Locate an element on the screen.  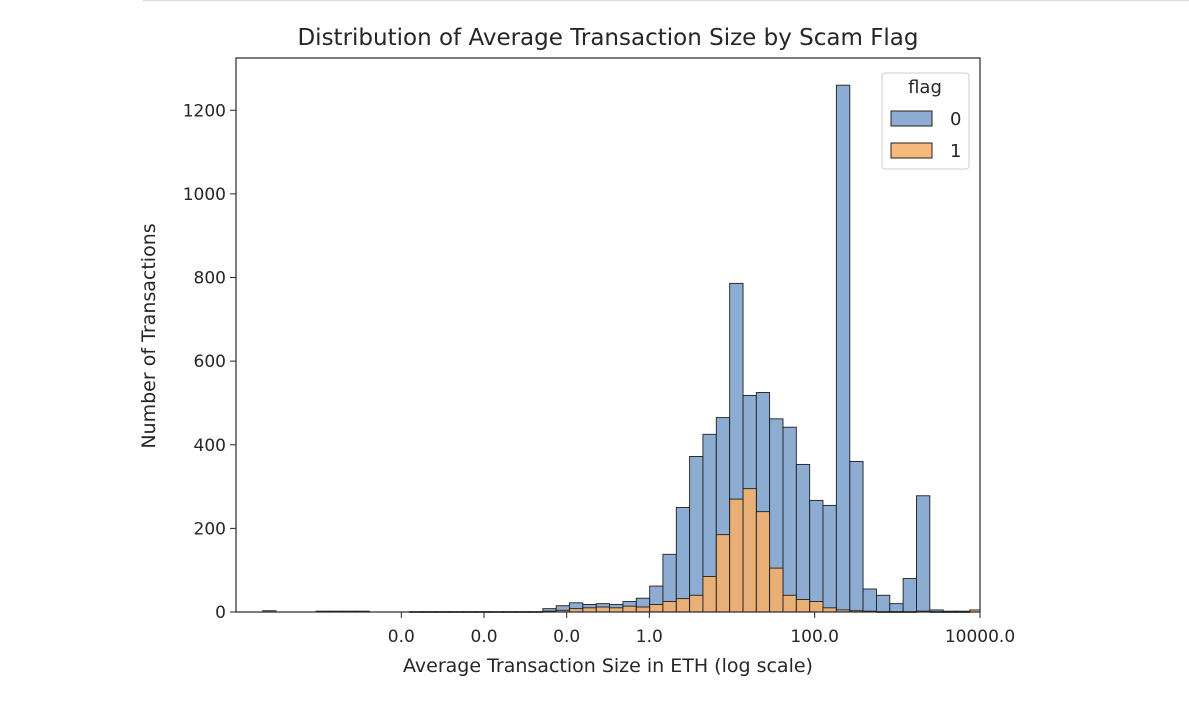
y-tick-label: 800 is located at coordinates (210, 279).